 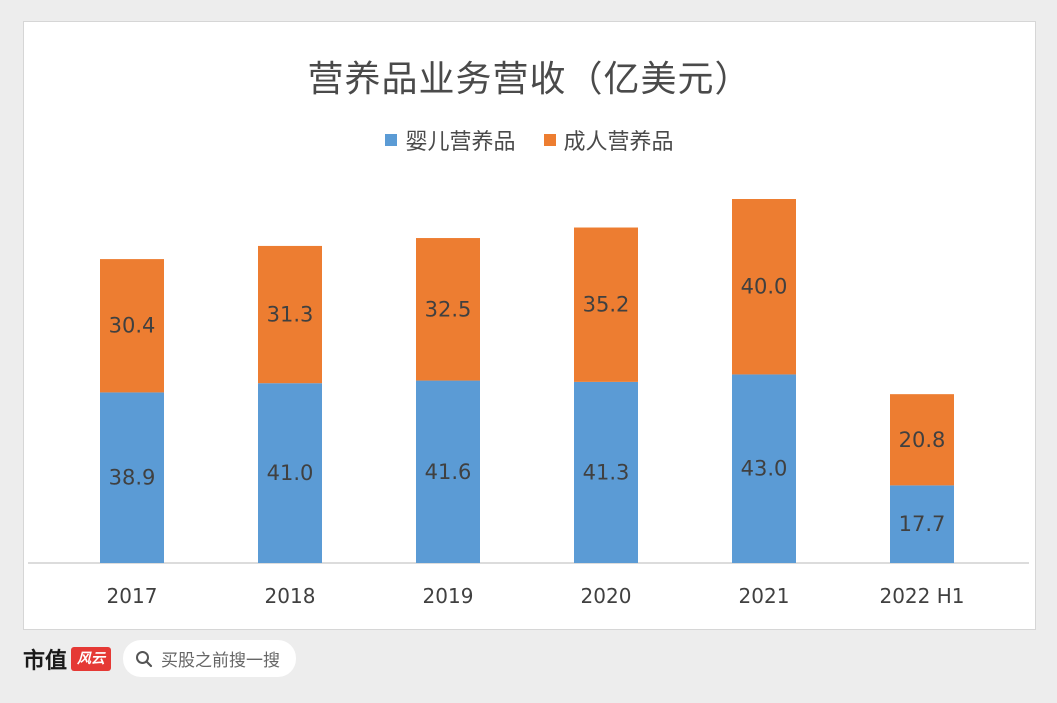 I want to click on bar-series-2-2022-H1, so click(x=922, y=440).